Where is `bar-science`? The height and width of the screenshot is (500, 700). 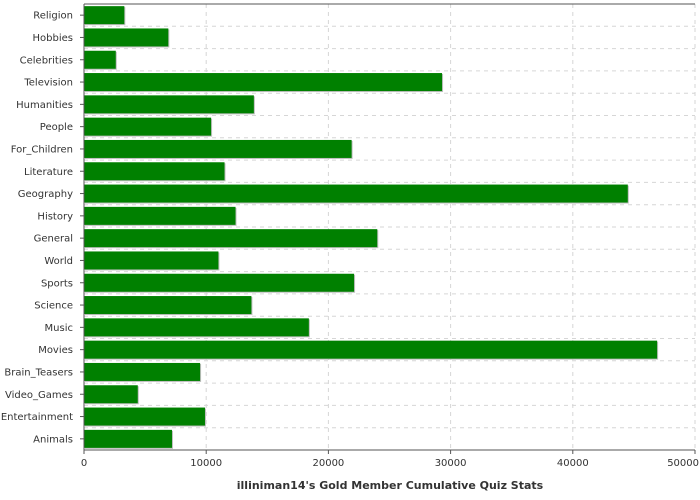 bar-science is located at coordinates (168, 305).